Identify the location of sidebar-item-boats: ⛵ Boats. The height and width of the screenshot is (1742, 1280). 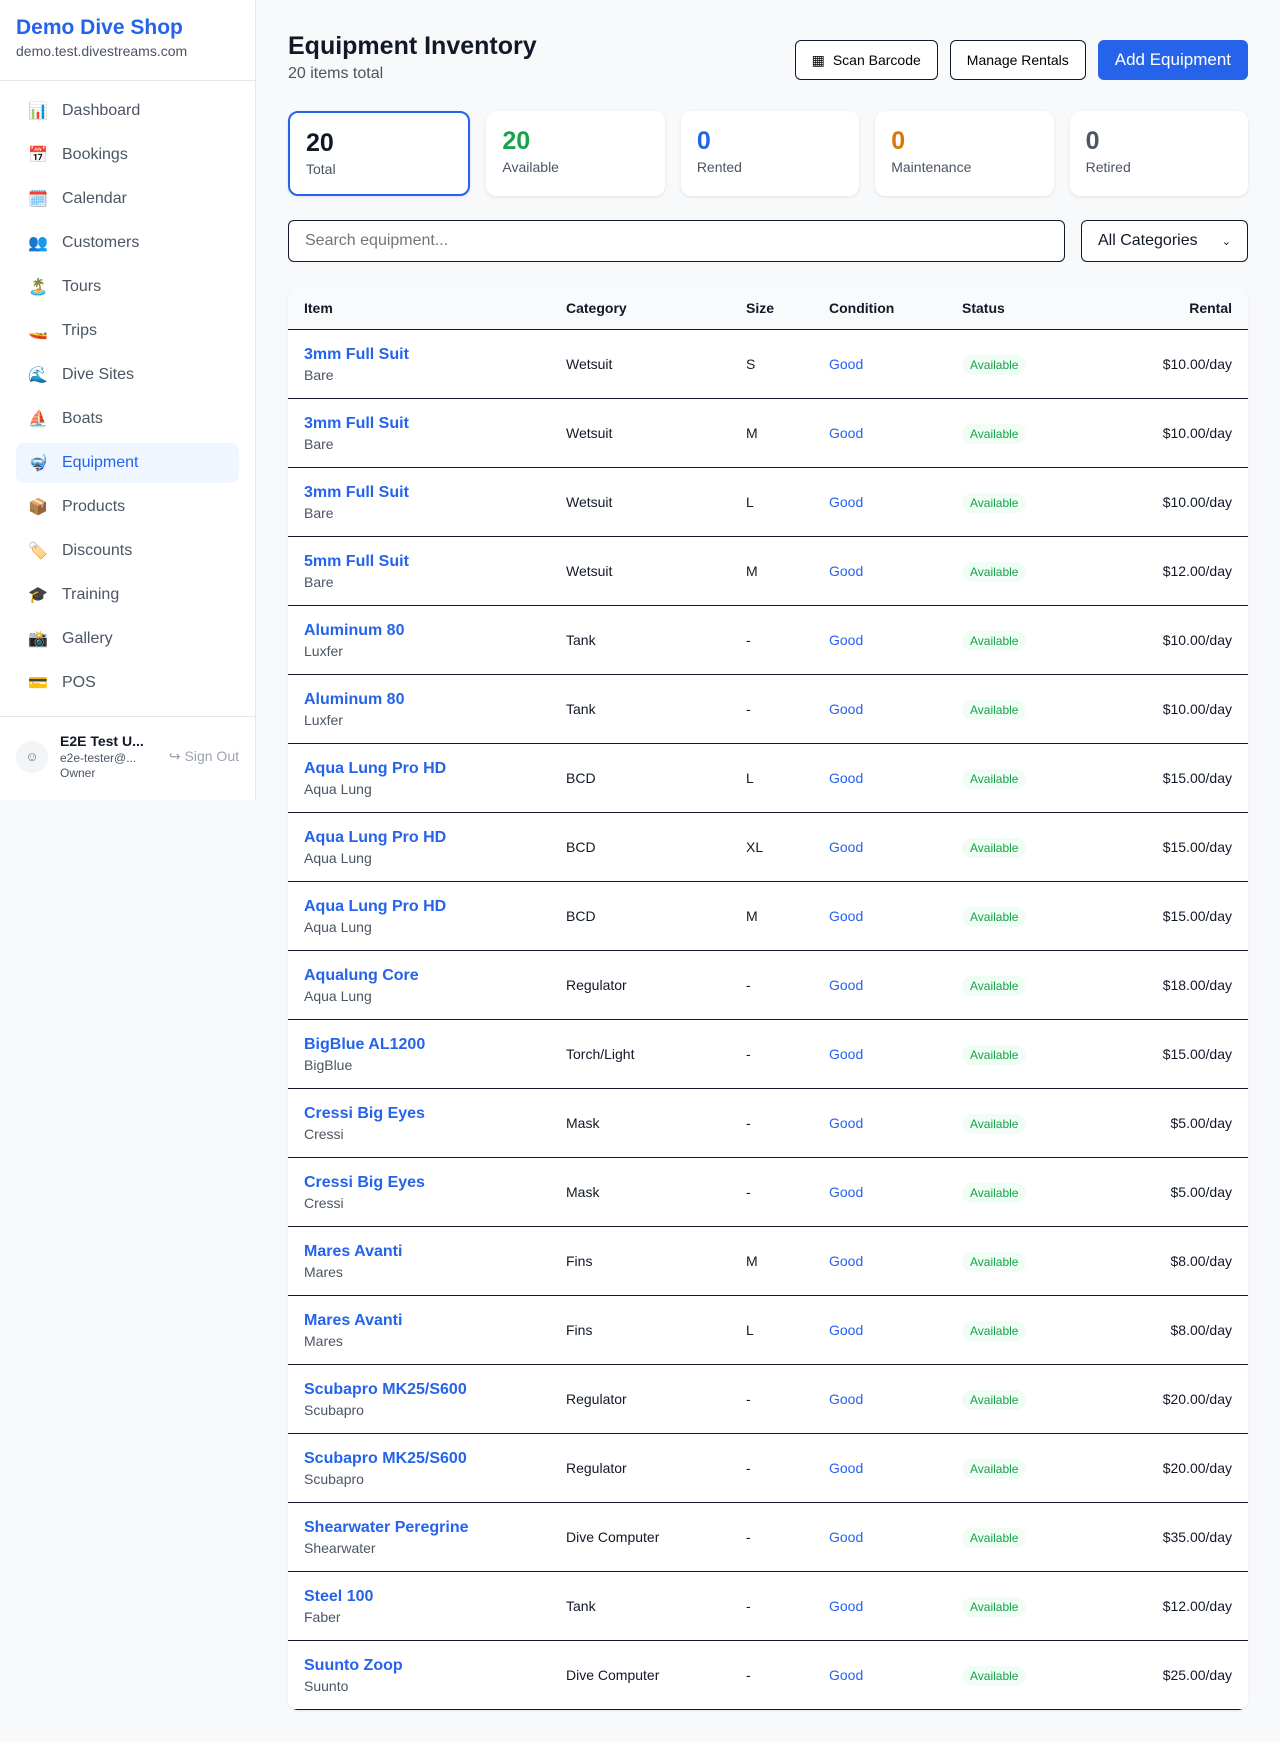
(127, 419).